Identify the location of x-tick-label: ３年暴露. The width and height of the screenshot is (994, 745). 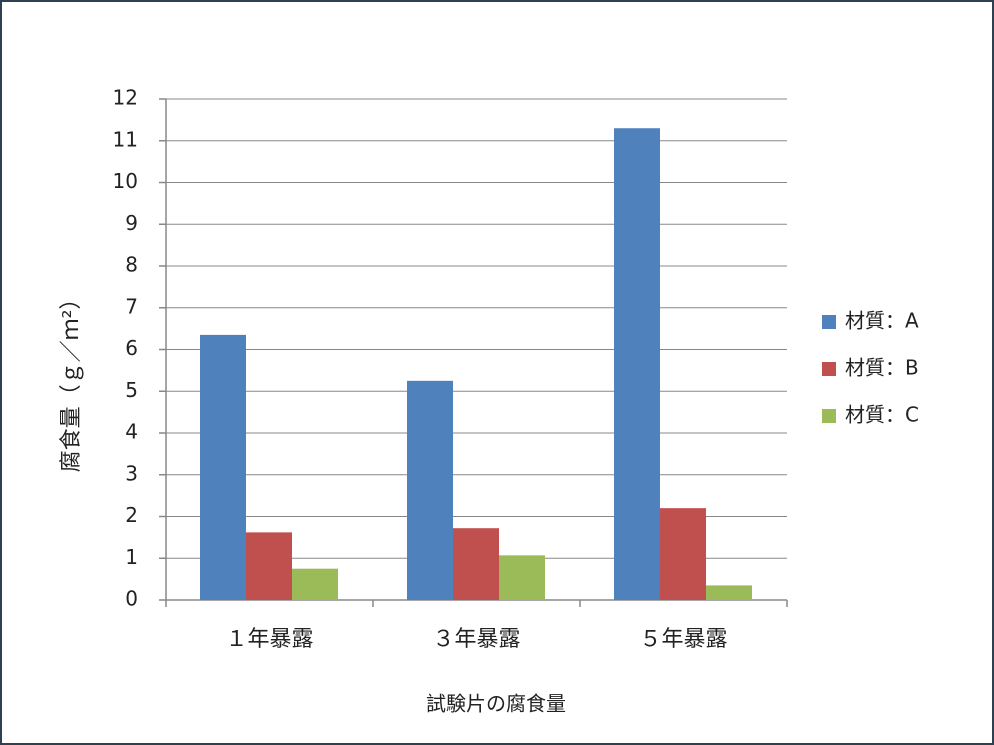
(476, 639).